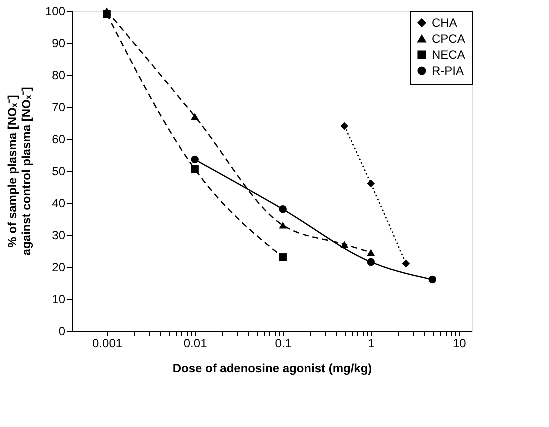  What do you see at coordinates (12, 171) in the screenshot?
I see `text: % of sample plasma [NOₓ⁻]` at bounding box center [12, 171].